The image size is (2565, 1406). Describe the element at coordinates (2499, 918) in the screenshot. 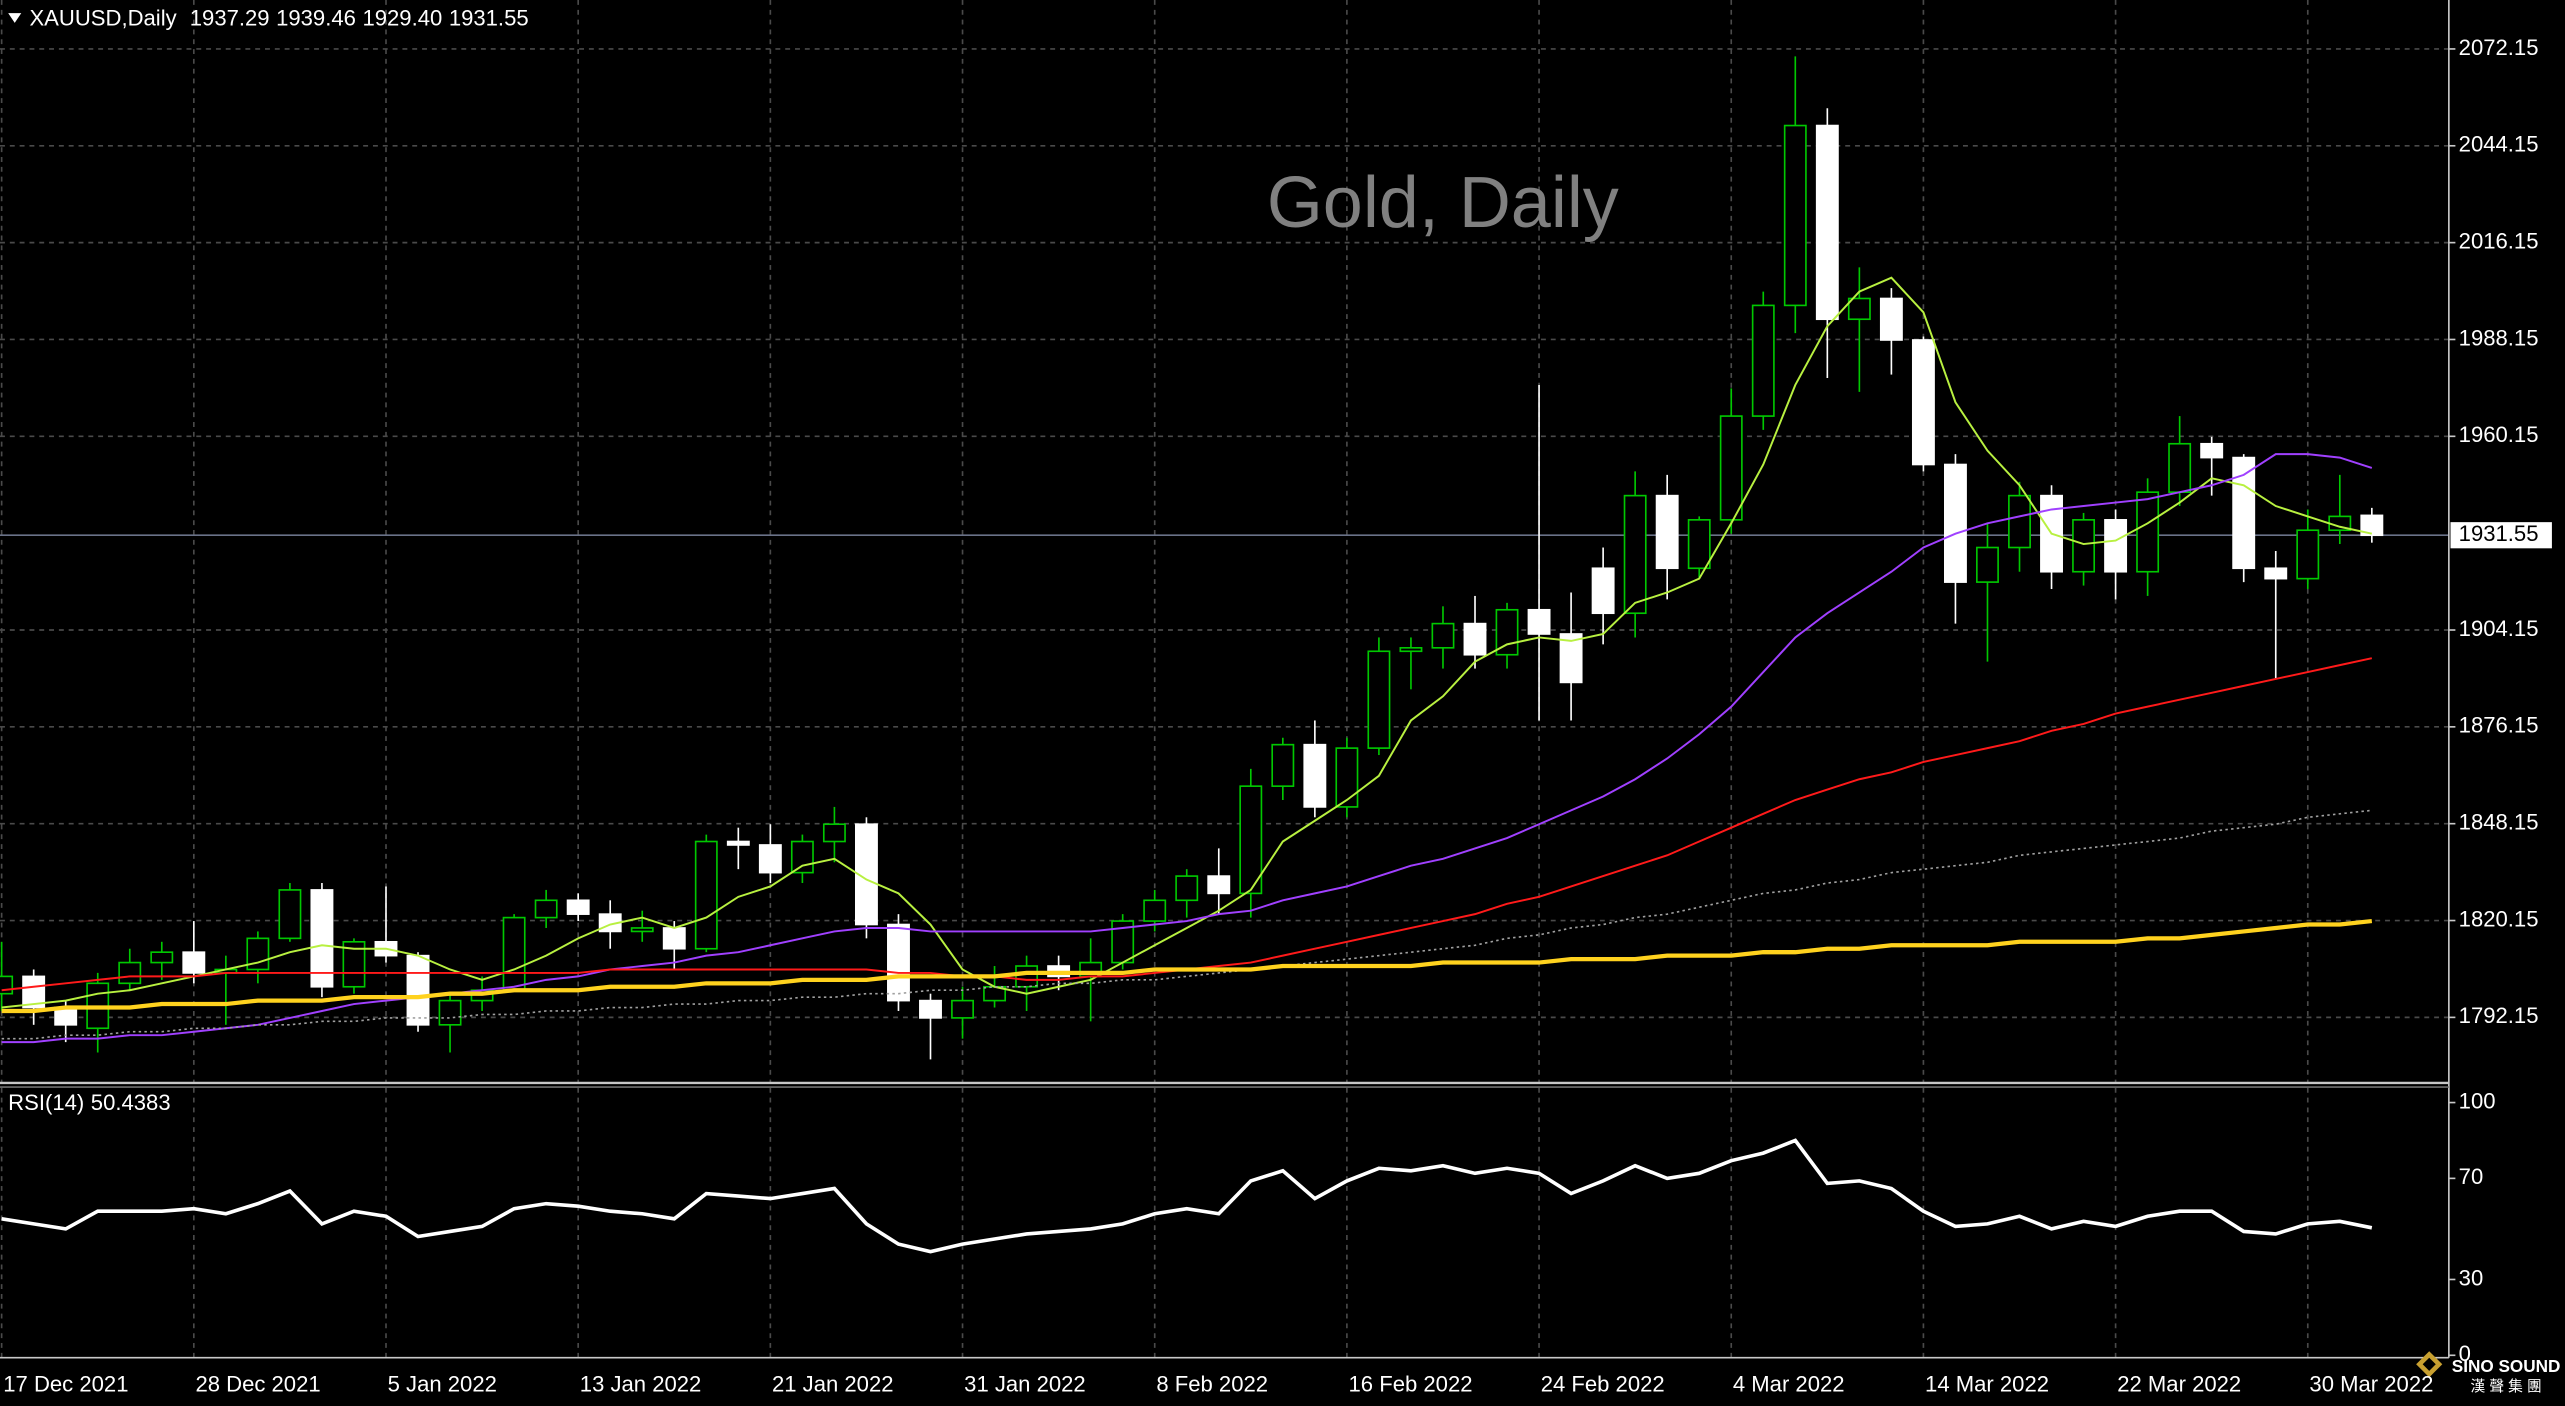

I see `y-tick-label: 1820.15` at that location.